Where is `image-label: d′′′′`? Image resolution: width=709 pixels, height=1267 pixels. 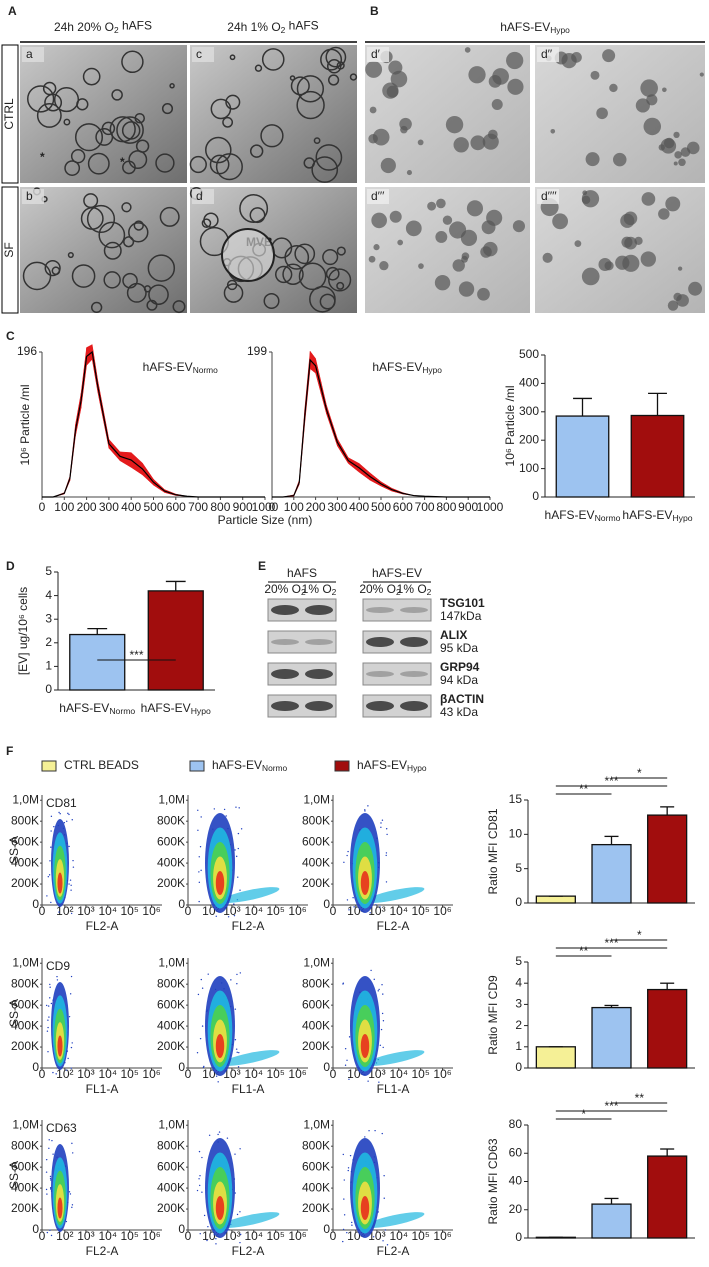
image-label: d′′′′ is located at coordinates (549, 196).